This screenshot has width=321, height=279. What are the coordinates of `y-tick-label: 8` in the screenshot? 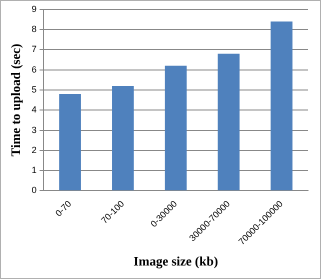 It's located at (34, 29).